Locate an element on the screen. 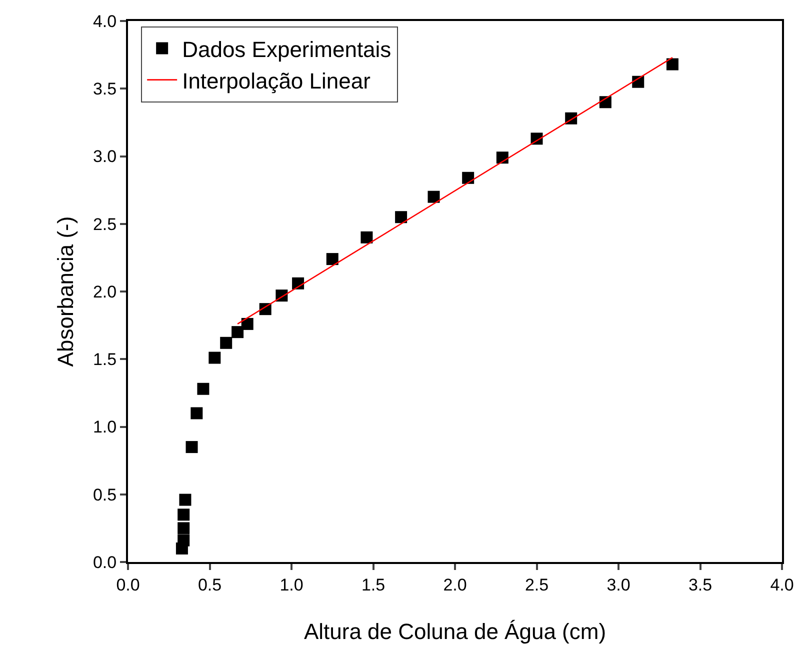 Image resolution: width=806 pixels, height=653 pixels. y-tick-label: 3.5 is located at coordinates (104, 89).